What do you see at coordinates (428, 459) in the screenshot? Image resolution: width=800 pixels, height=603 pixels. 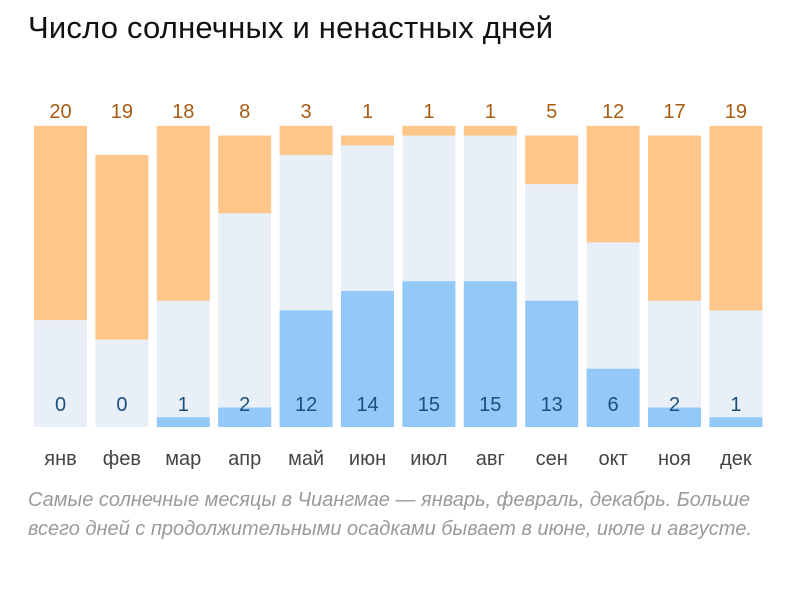 I see `month-tick-label: июл` at bounding box center [428, 459].